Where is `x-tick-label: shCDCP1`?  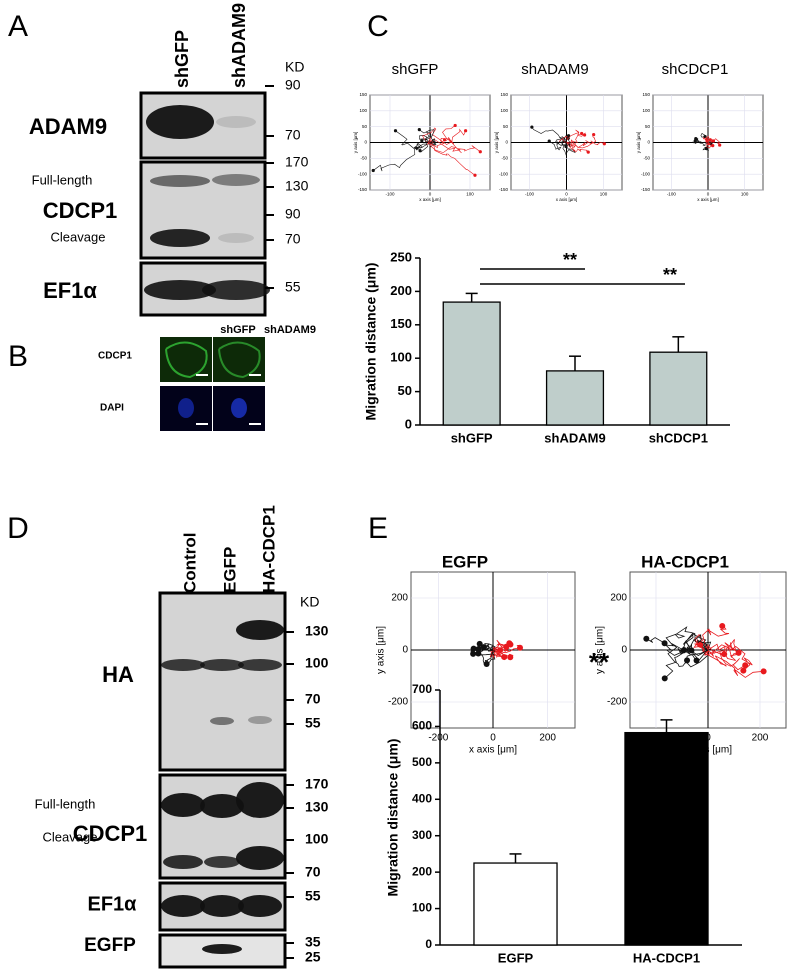
x-tick-label: shCDCP1 is located at coordinates (678, 437).